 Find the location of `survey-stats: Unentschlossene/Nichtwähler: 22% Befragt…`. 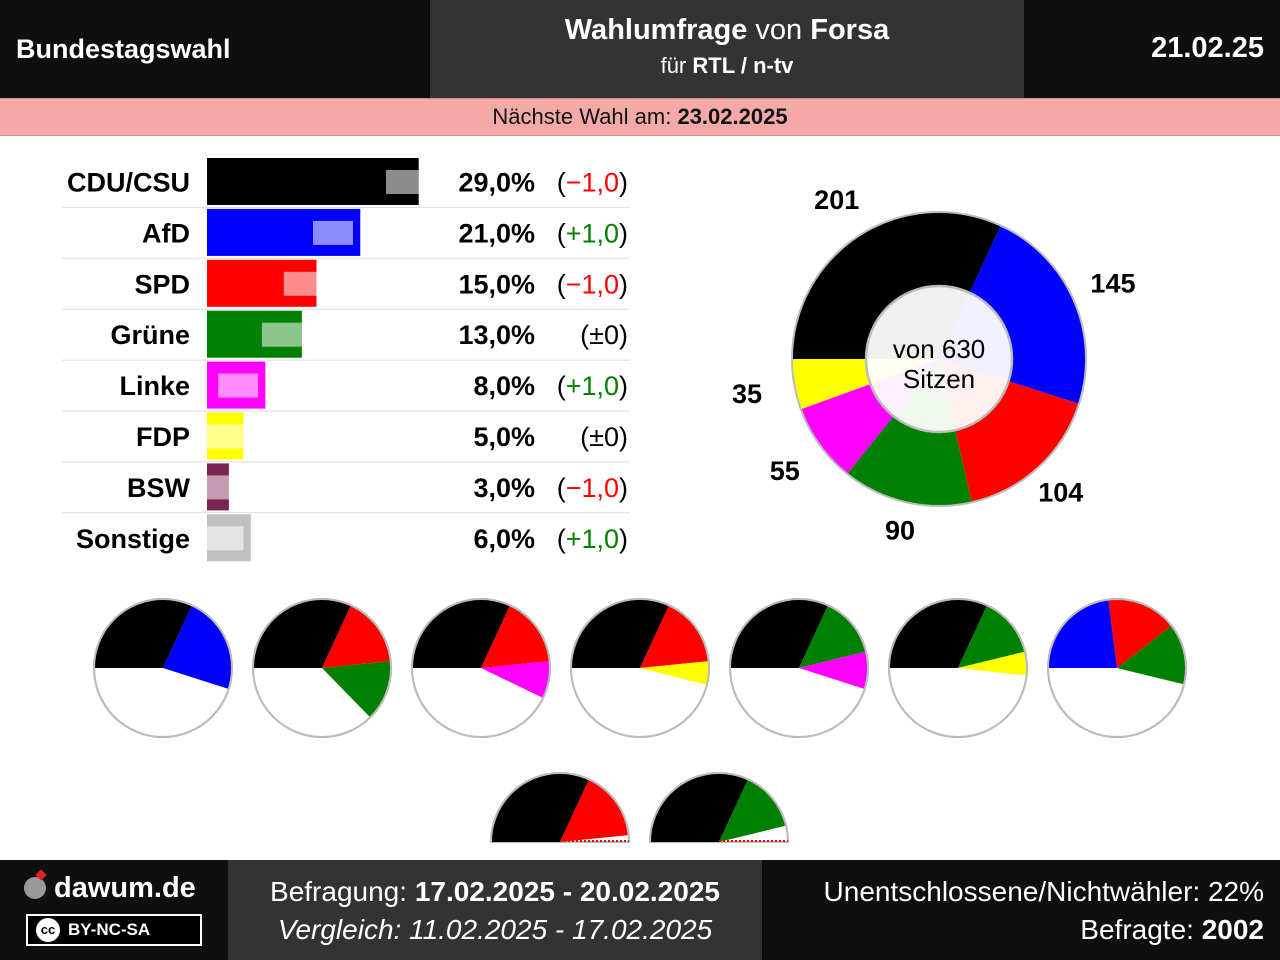

survey-stats: Unentschlossene/Nichtwähler: 22% Befragt… is located at coordinates (1044, 911).